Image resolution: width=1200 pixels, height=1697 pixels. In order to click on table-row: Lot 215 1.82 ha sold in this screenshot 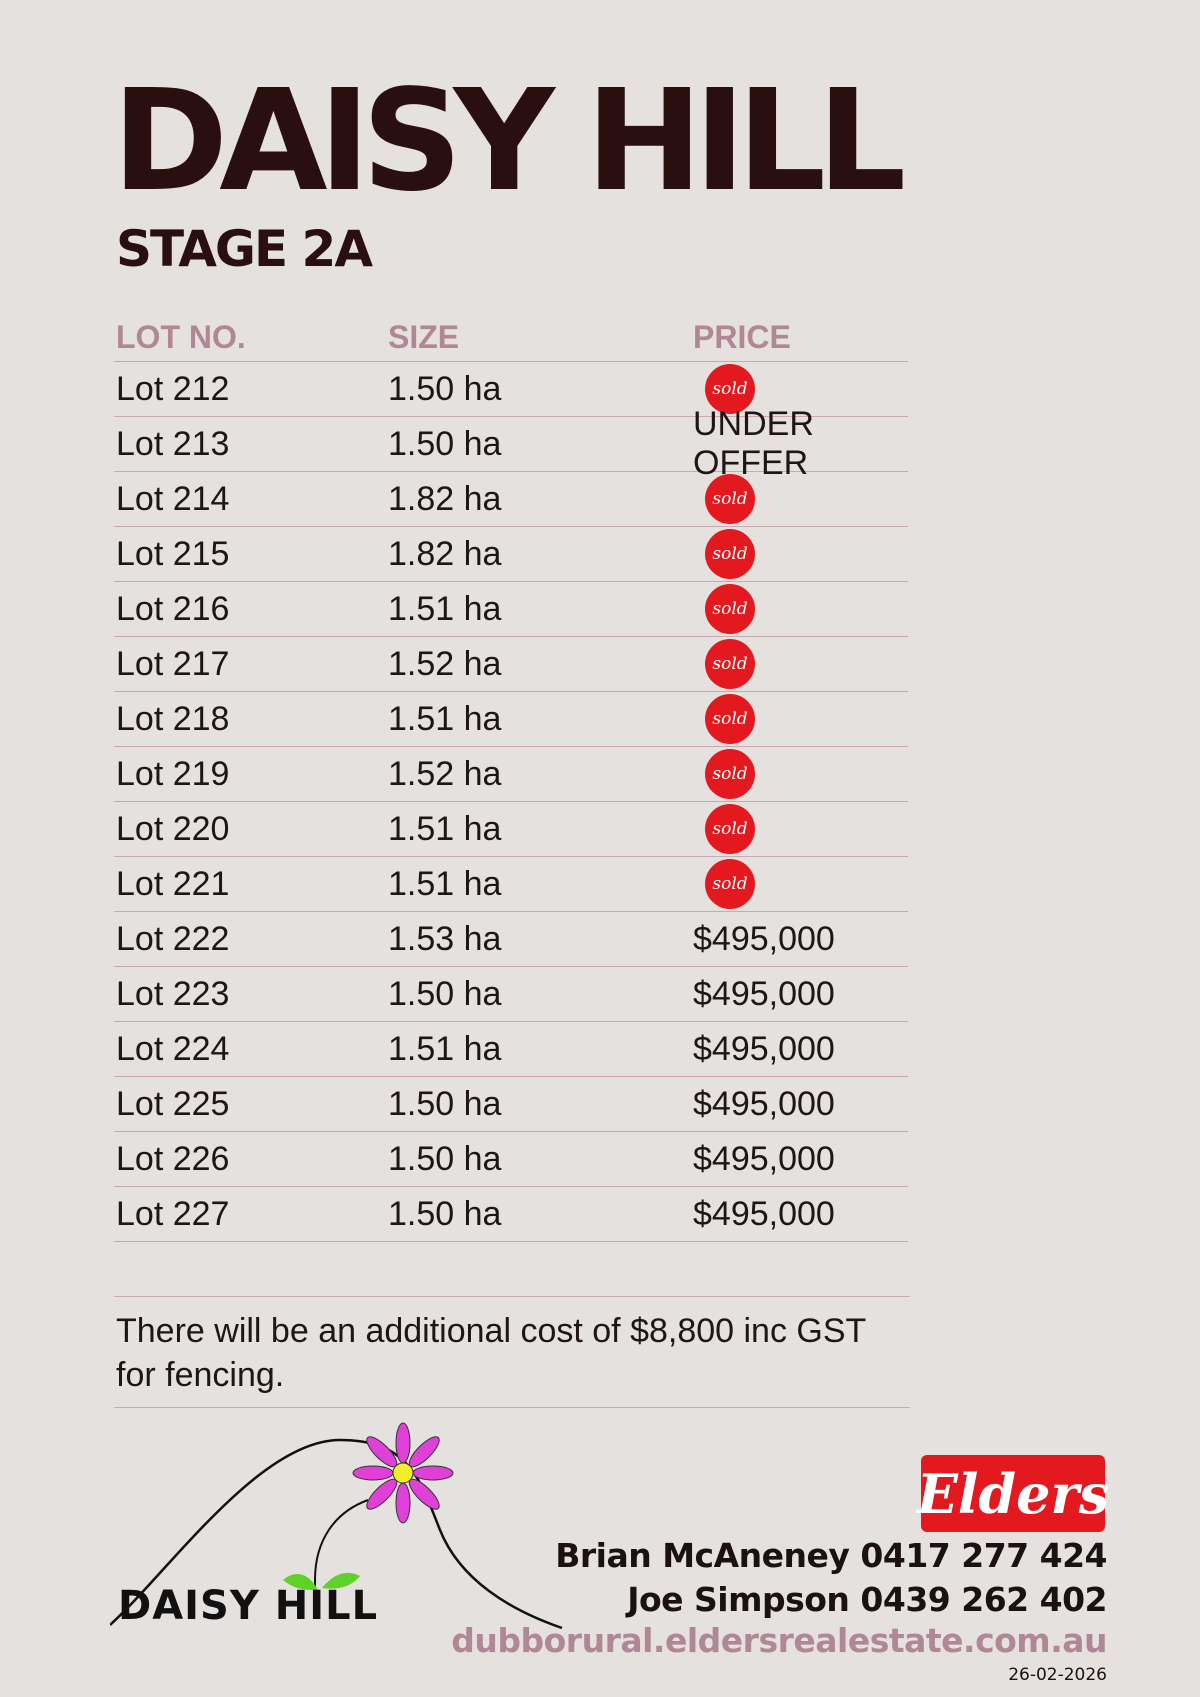, I will do `click(511, 554)`.